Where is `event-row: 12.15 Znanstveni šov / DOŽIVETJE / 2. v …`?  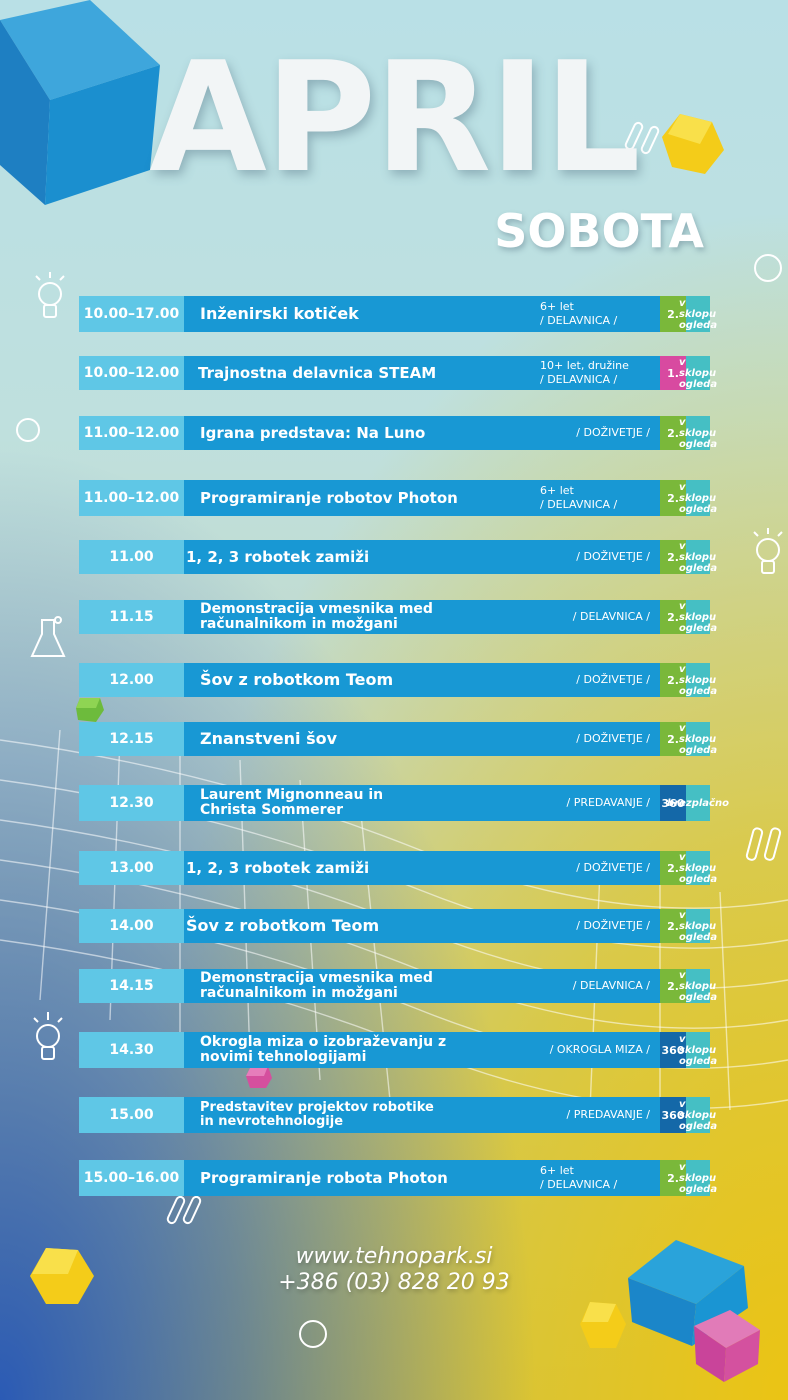 event-row: 12.15 Znanstveni šov / DOŽIVETJE / 2. v … is located at coordinates (398, 739).